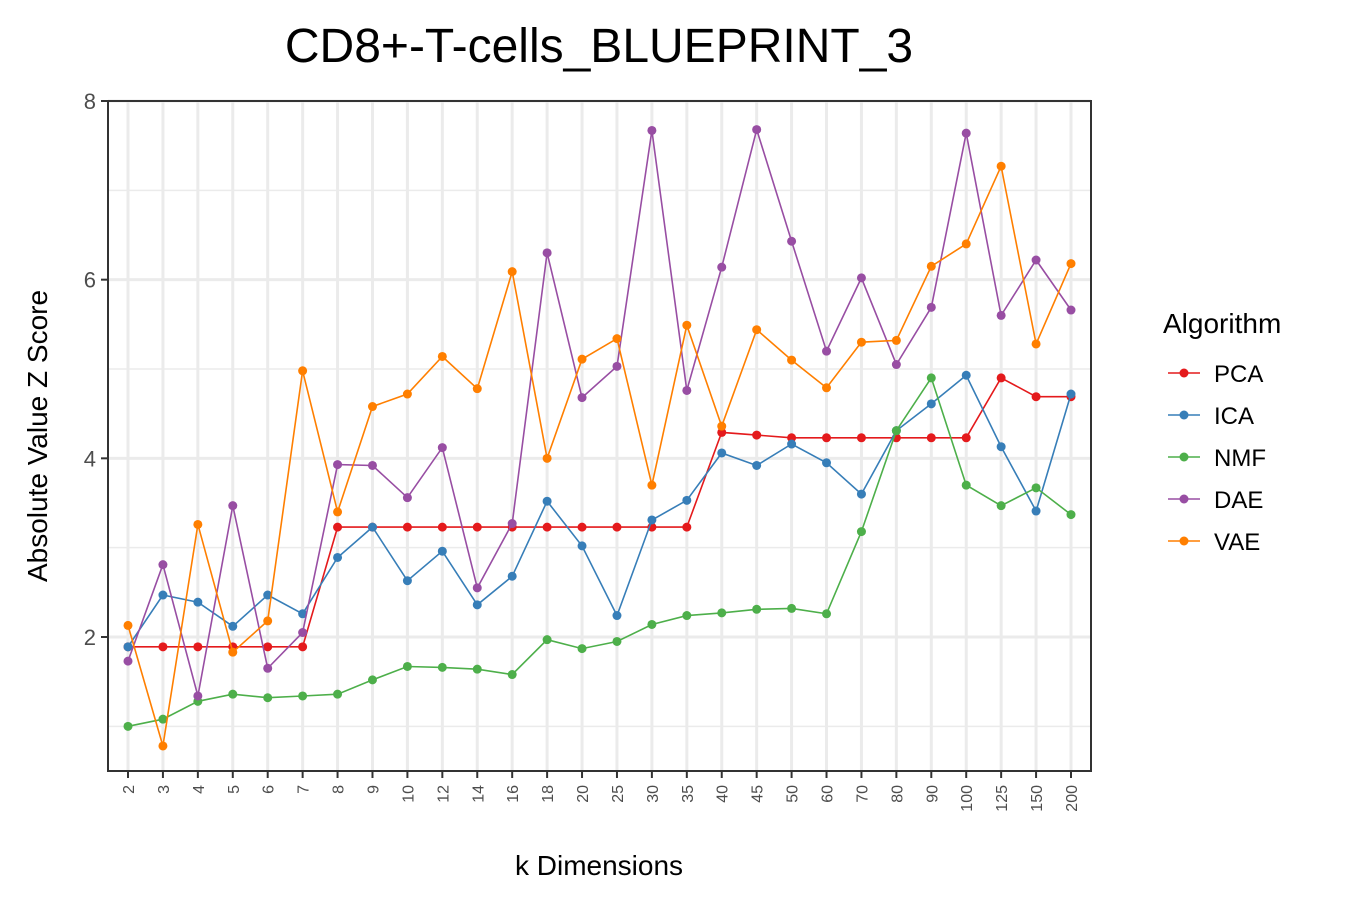 This screenshot has width=1350, height=900. I want to click on y-tick-label: 4, so click(90, 458).